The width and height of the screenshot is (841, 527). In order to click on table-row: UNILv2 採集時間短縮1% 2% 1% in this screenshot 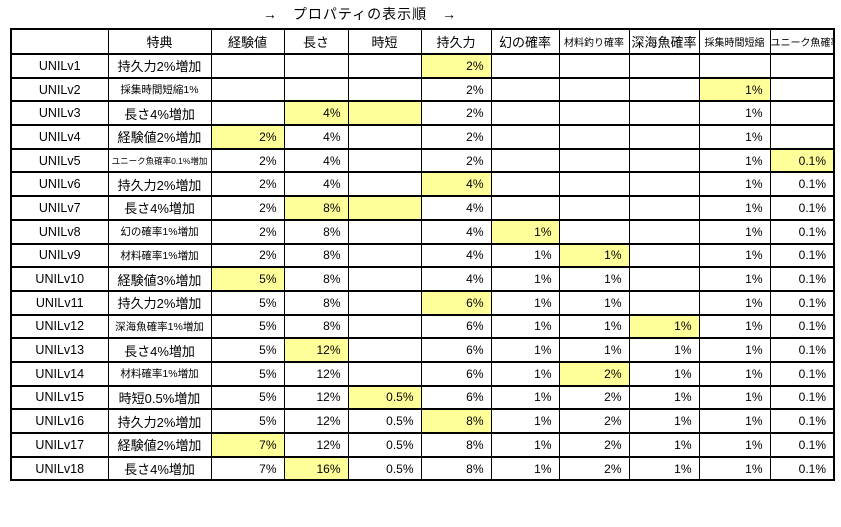, I will do `click(422, 90)`.